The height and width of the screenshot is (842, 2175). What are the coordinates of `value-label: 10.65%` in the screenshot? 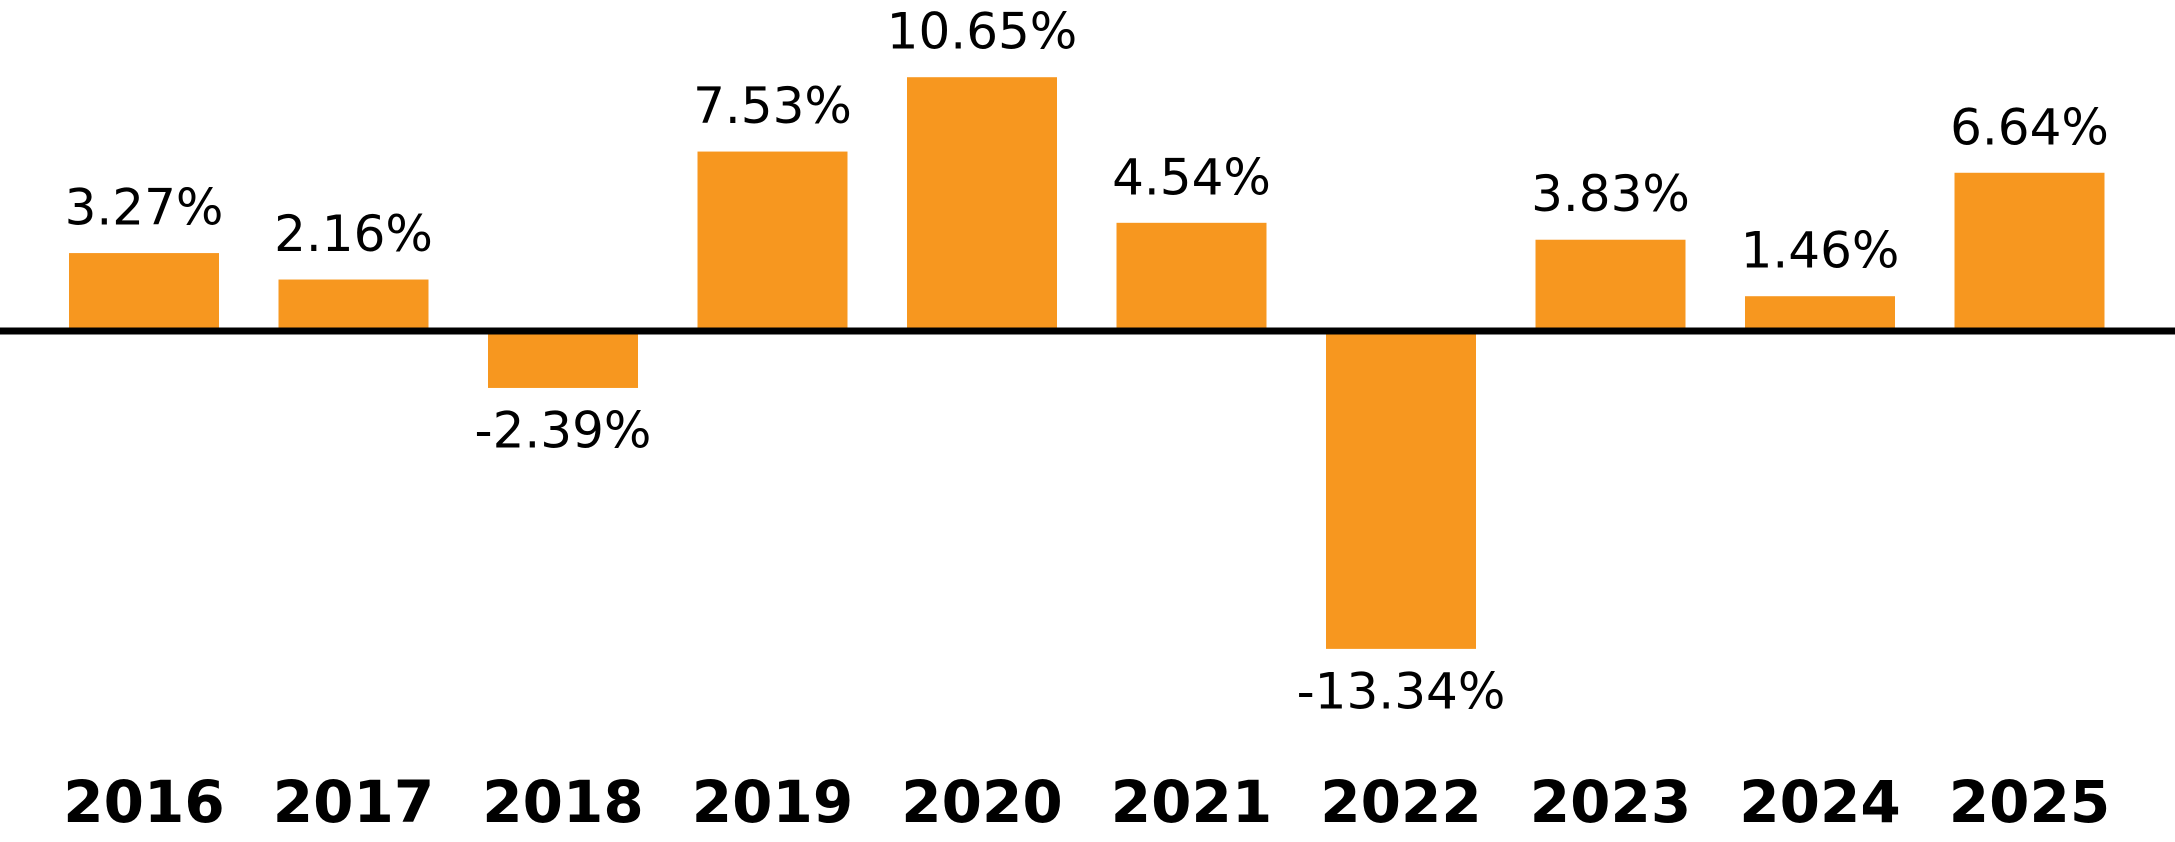 It's located at (982, 32).